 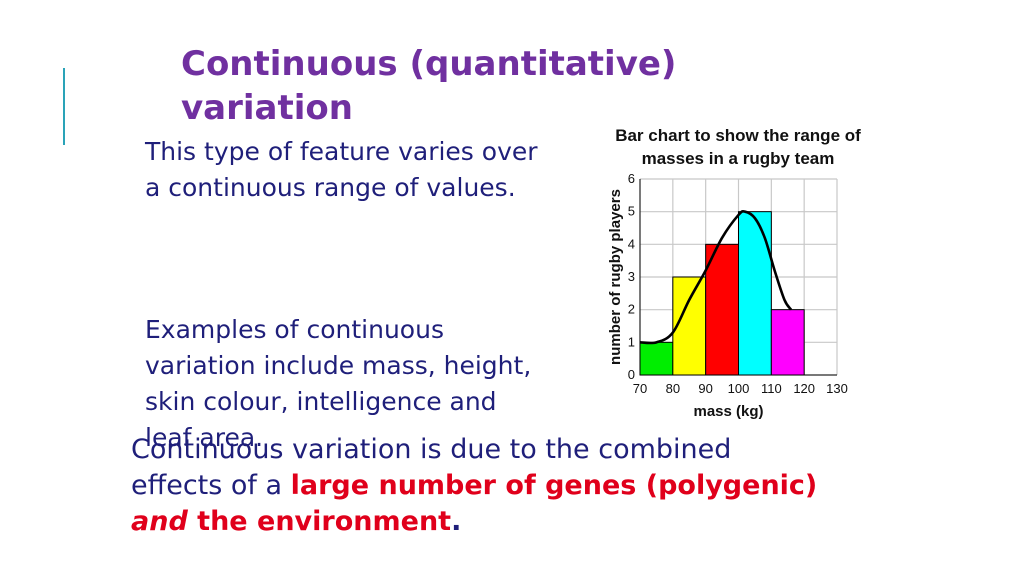 What do you see at coordinates (429, 86) in the screenshot?
I see `slide-title: Continuous (quantitative) variation` at bounding box center [429, 86].